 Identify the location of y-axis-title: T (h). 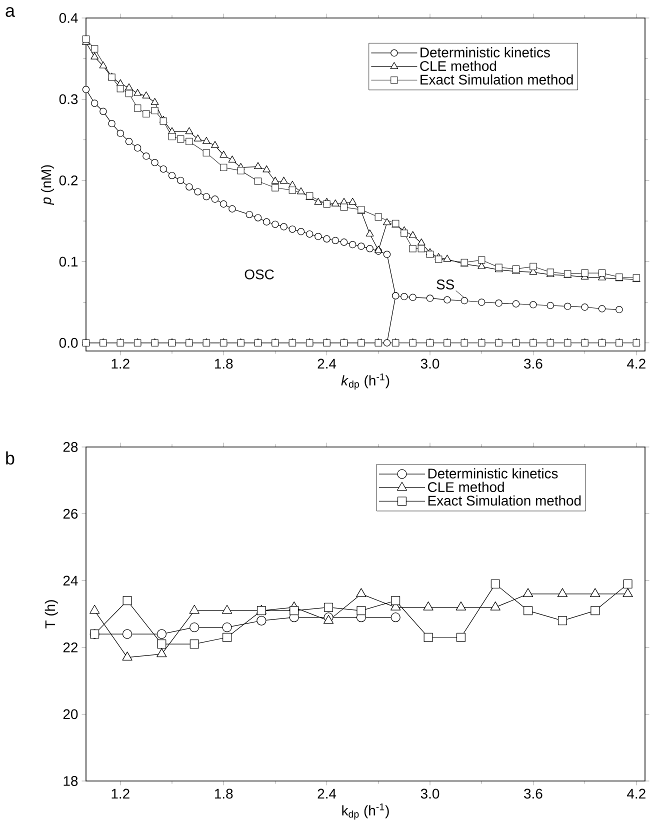
(51, 614).